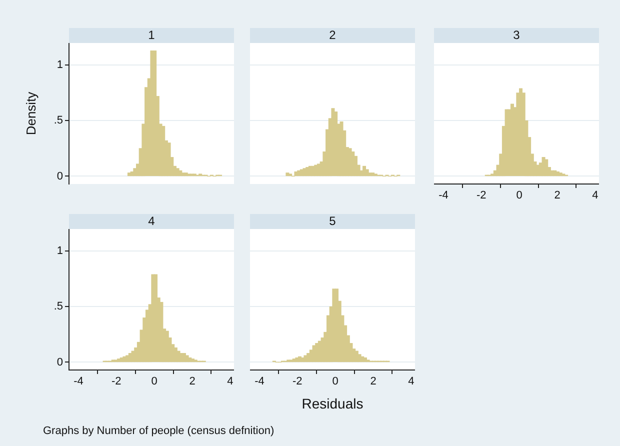 The image size is (620, 446). What do you see at coordinates (516, 35) in the screenshot?
I see `chart-title: 3` at bounding box center [516, 35].